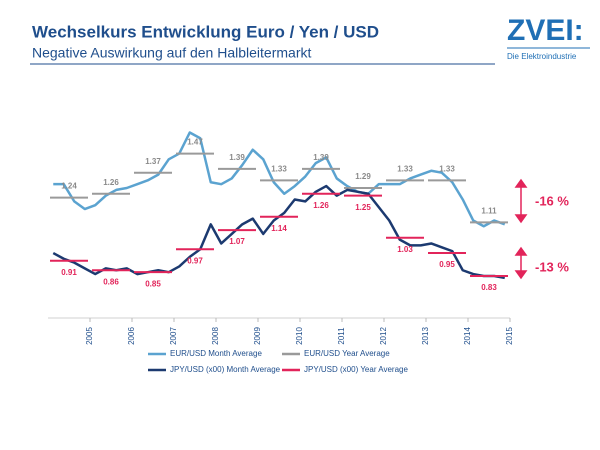 This screenshot has height=450, width=600. I want to click on annotation: -13 %, so click(552, 266).